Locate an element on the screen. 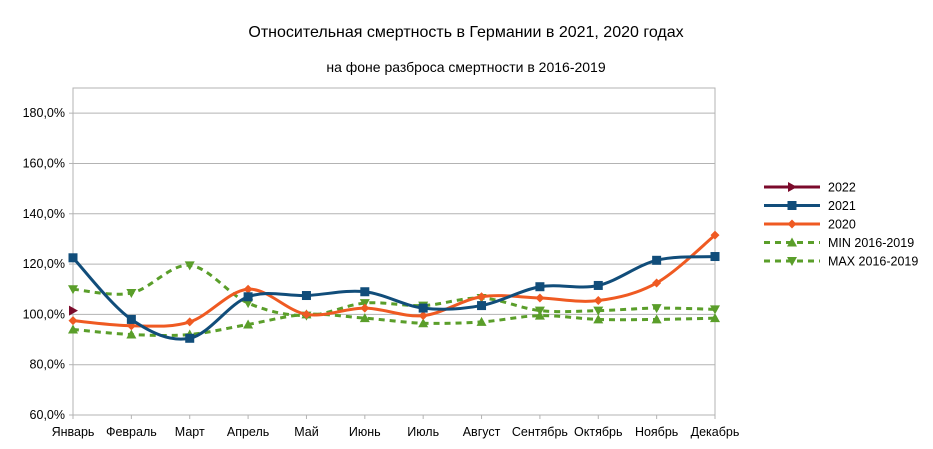 Image resolution: width=933 pixels, height=449 pixels. legend-item: 2022 is located at coordinates (810, 188).